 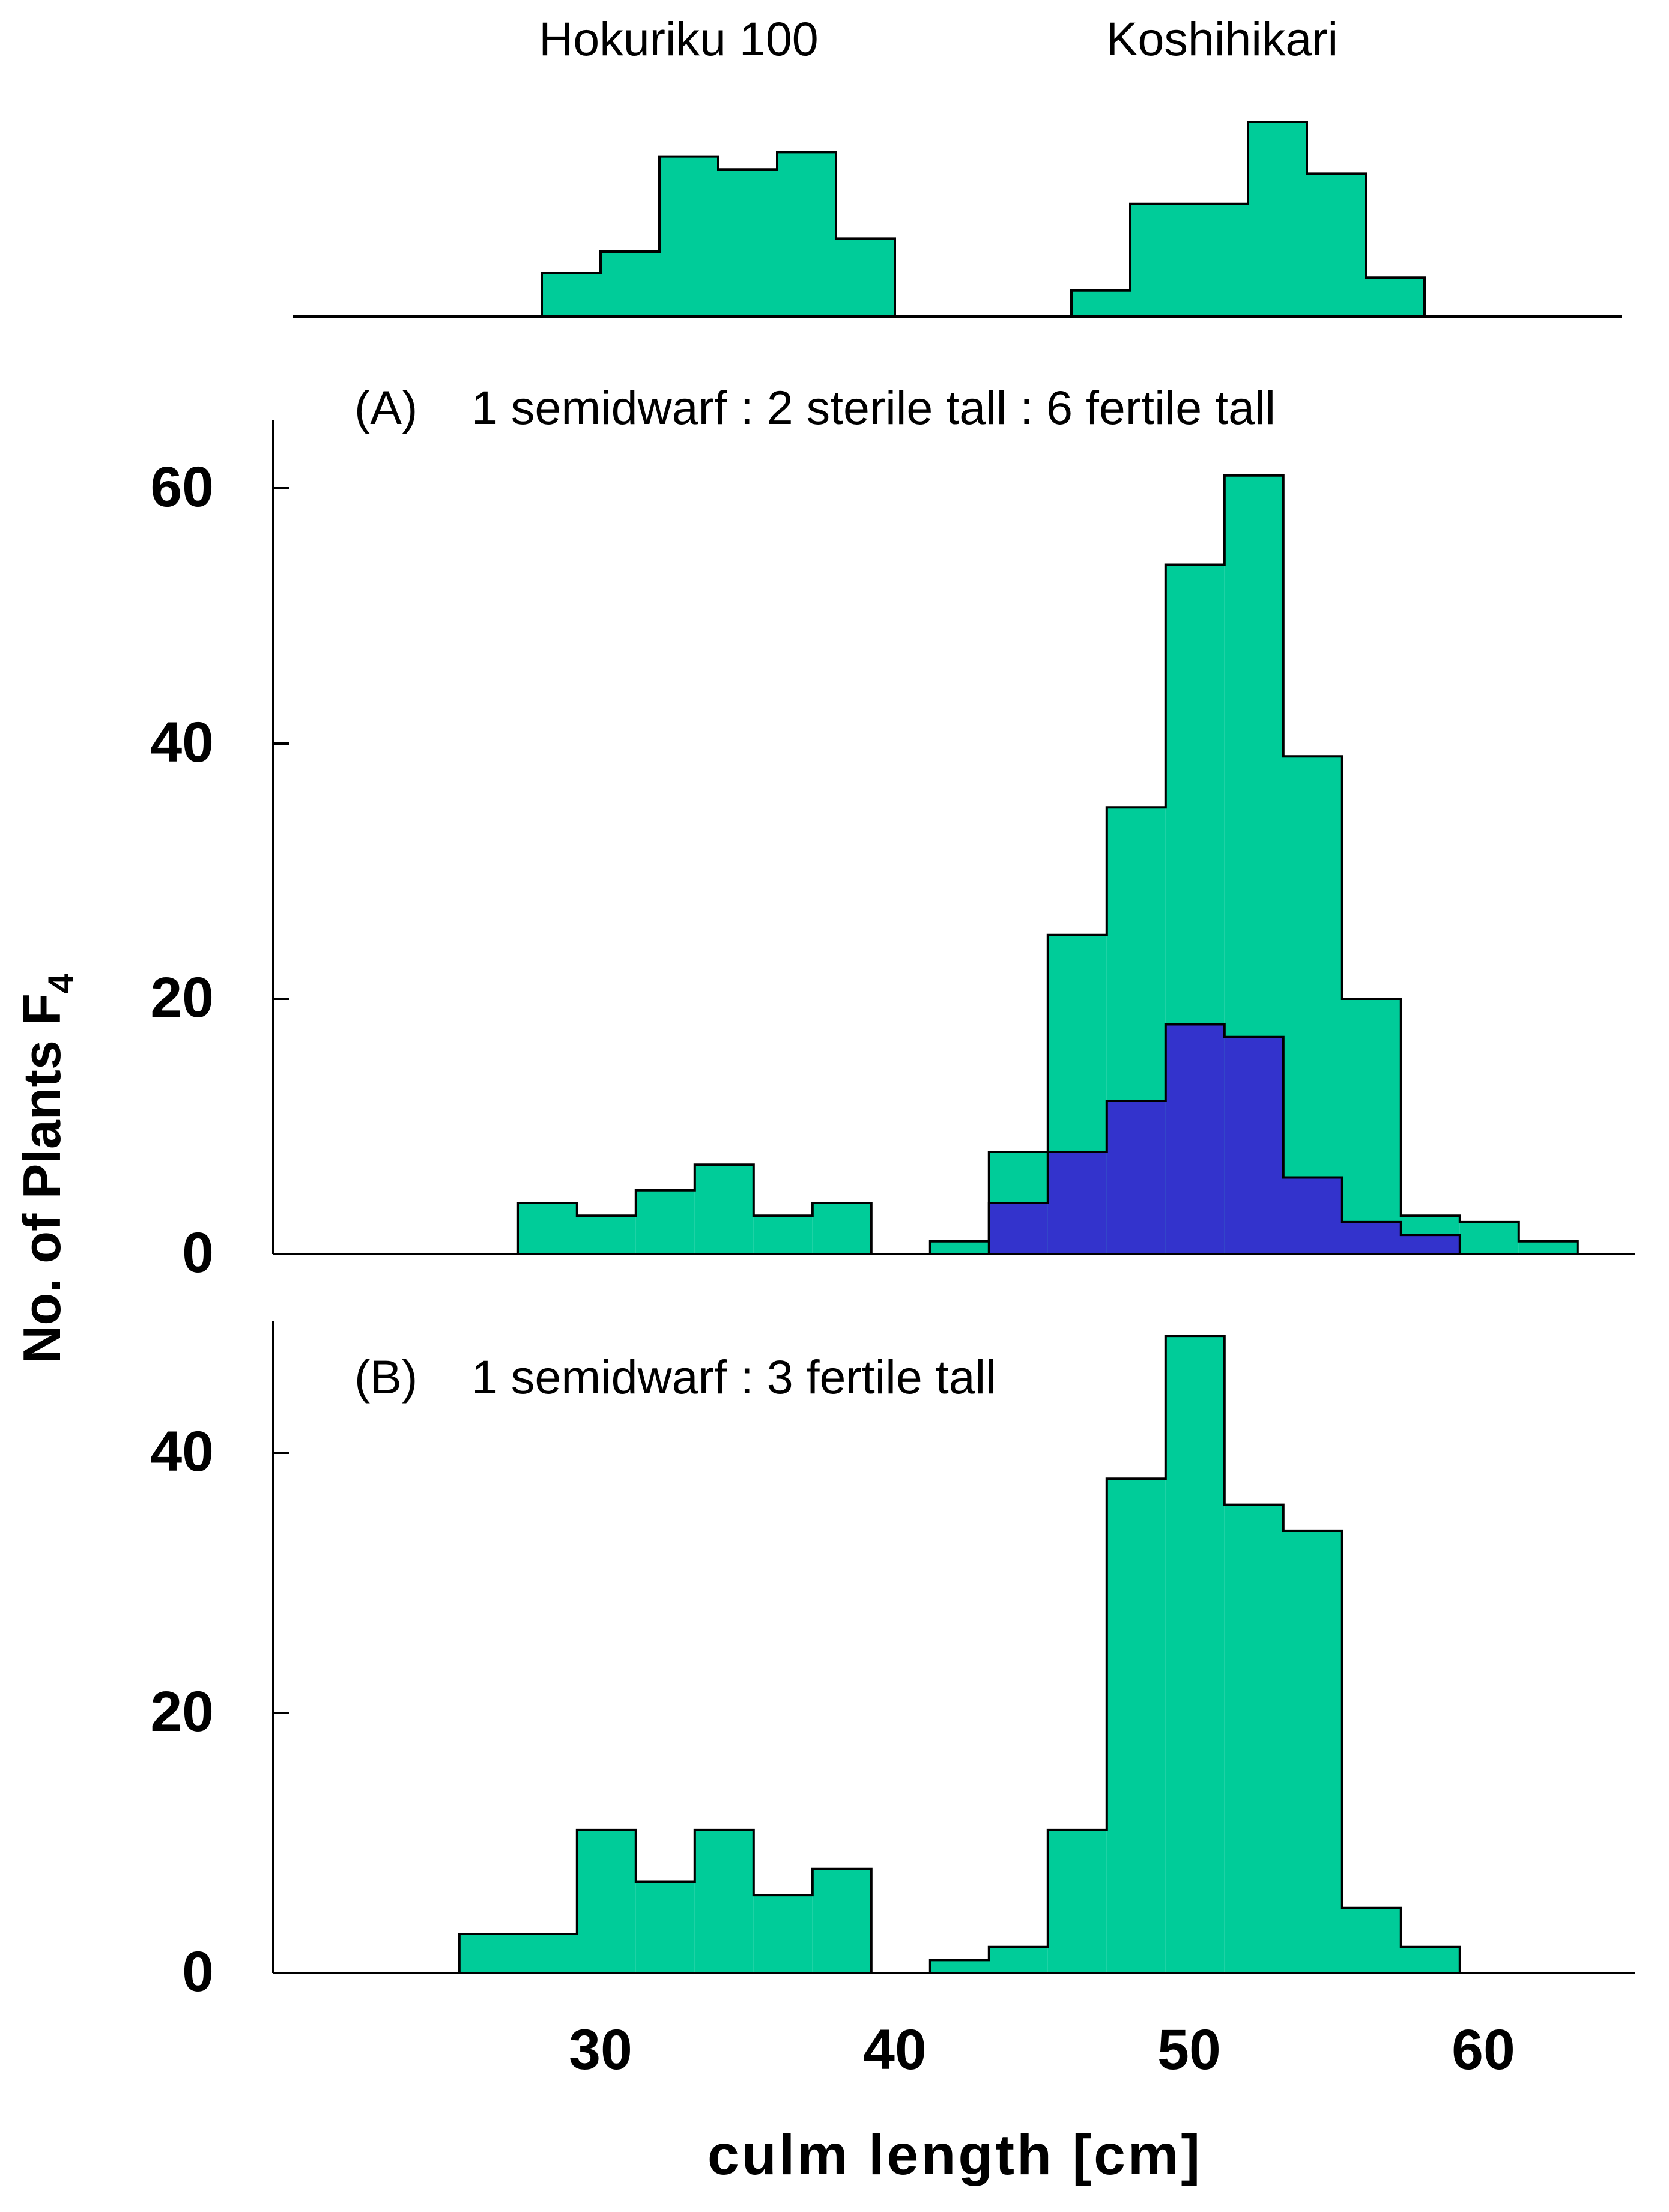 I want to click on panel-a-sterile-tall-outline, so click(x=1224, y=1138).